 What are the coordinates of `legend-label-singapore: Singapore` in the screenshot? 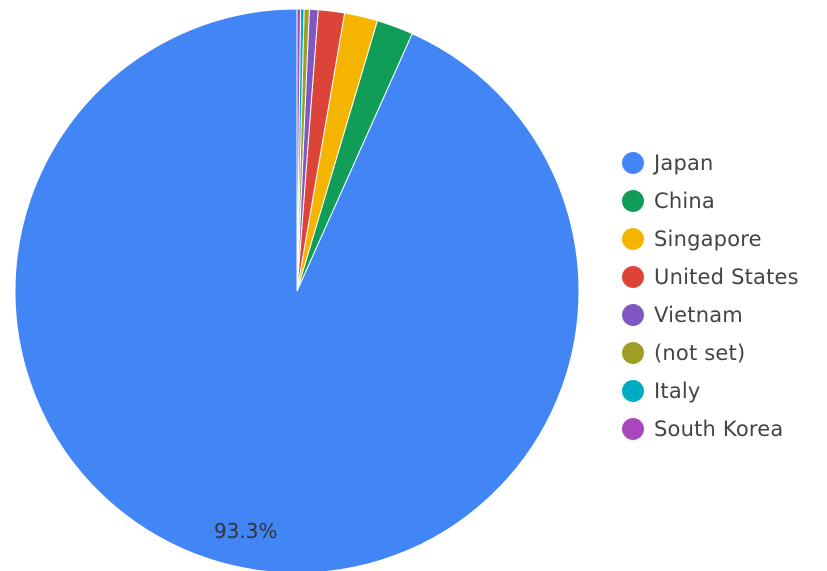 It's located at (708, 239).